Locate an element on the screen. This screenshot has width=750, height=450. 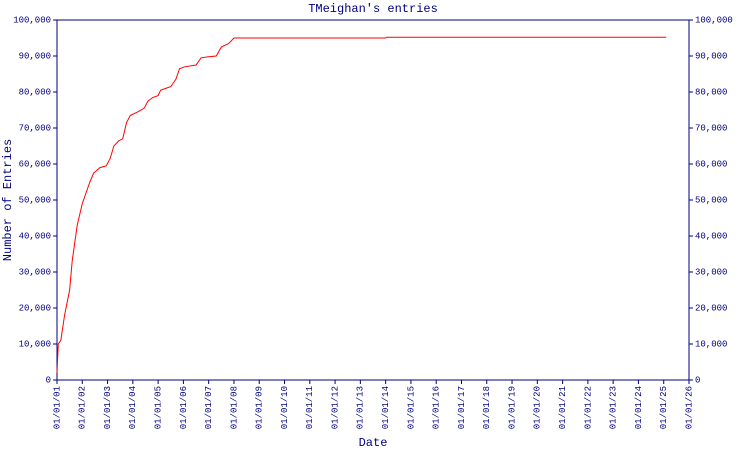
y2-tick-label: 80,000 is located at coordinates (711, 92).